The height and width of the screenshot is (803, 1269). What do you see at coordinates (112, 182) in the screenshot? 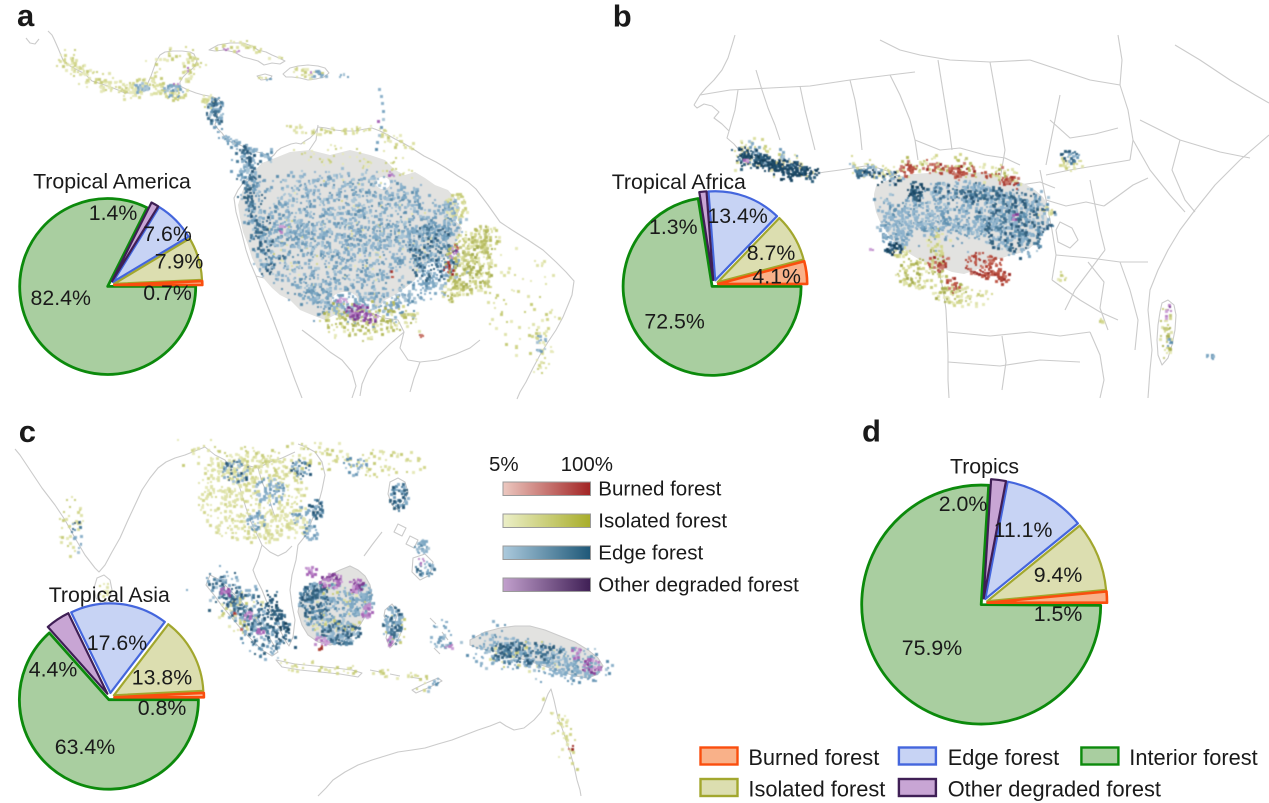
I see `svg-text: Tropical America` at bounding box center [112, 182].